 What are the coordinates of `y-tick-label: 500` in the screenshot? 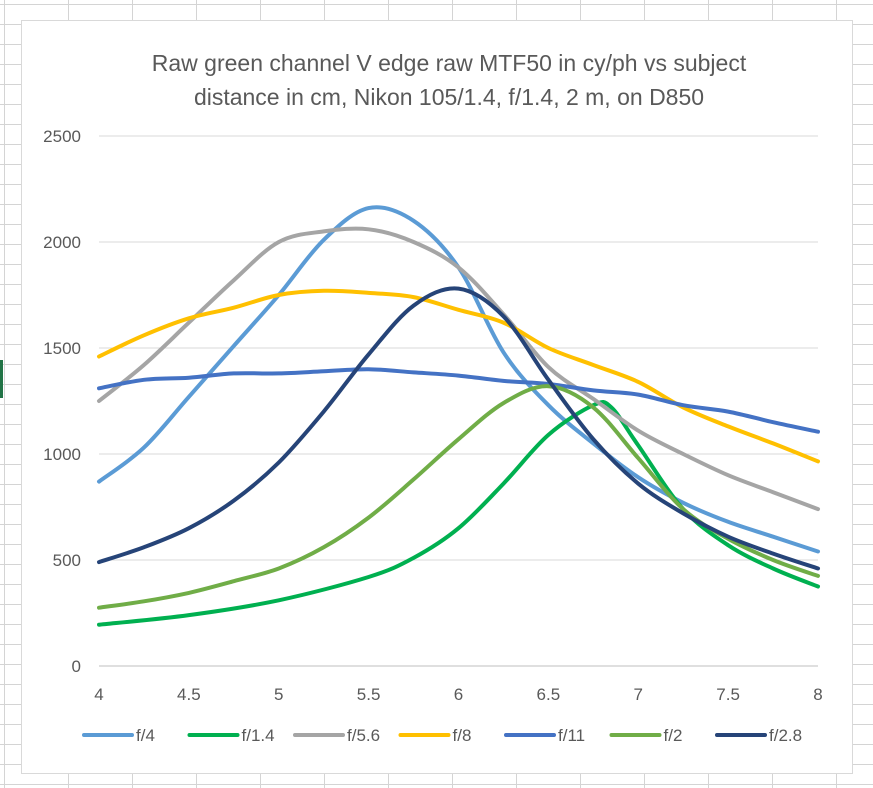 It's located at (67, 560).